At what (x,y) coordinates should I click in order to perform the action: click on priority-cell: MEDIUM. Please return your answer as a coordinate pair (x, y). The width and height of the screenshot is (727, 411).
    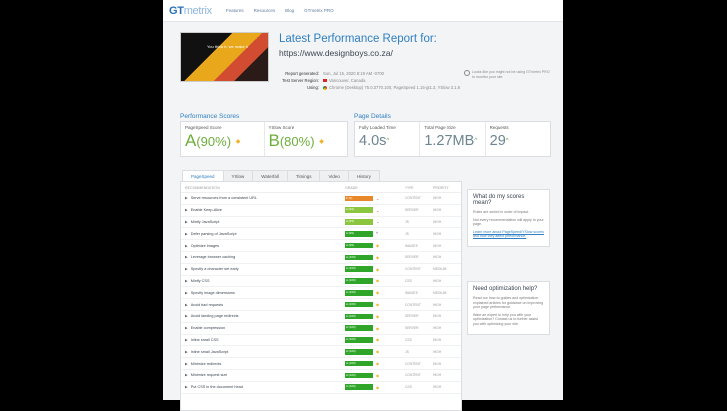
    Looking at the image, I should click on (440, 269).